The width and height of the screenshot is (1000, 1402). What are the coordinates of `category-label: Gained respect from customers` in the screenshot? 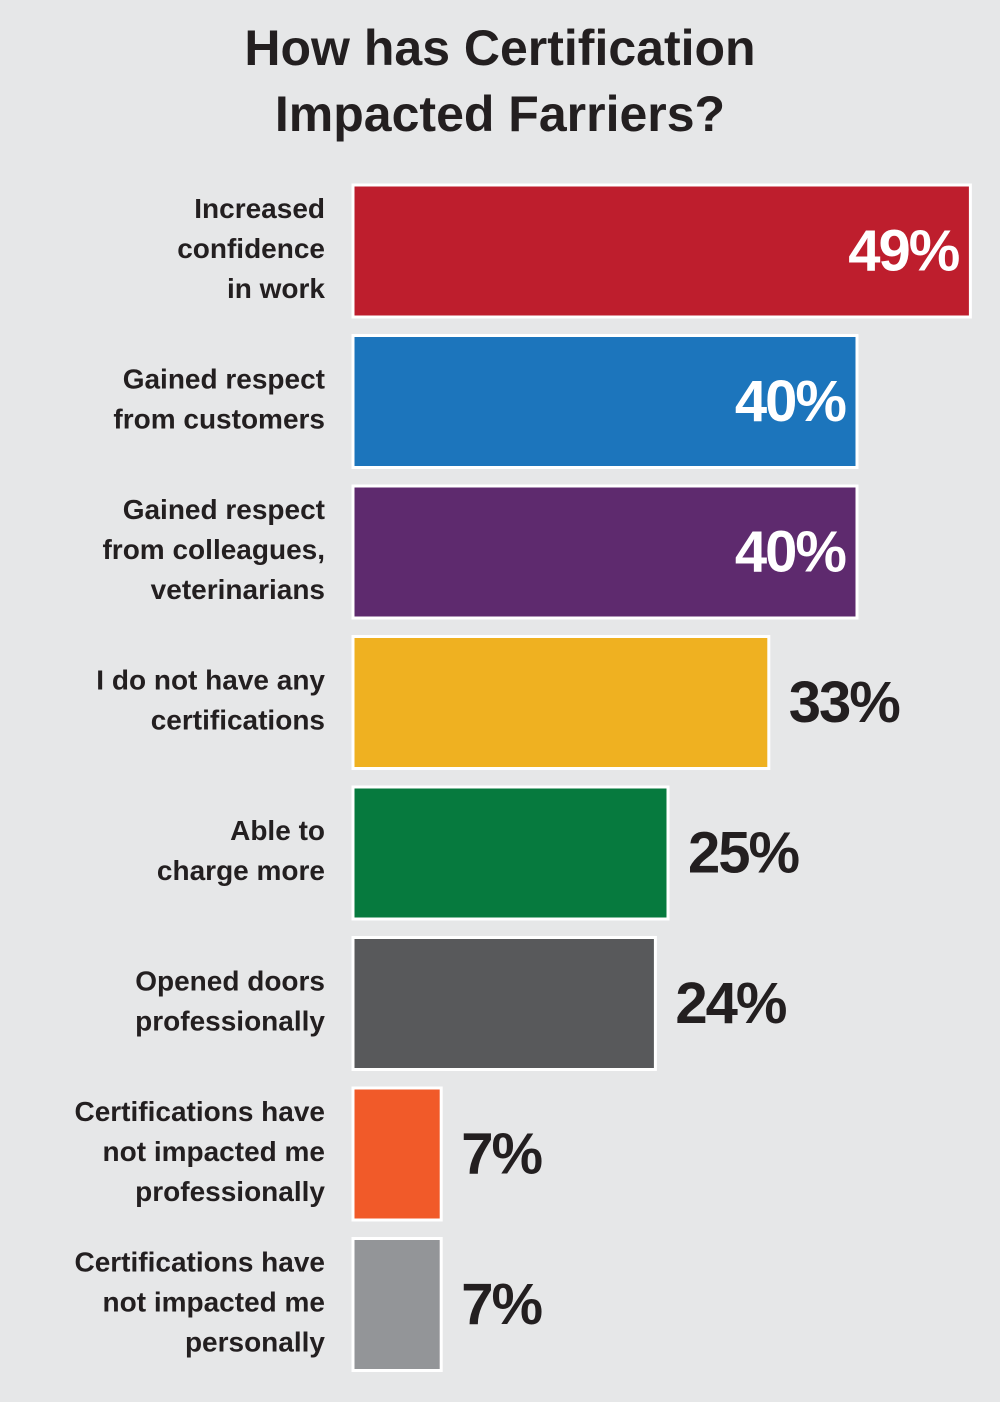 It's located at (219, 399).